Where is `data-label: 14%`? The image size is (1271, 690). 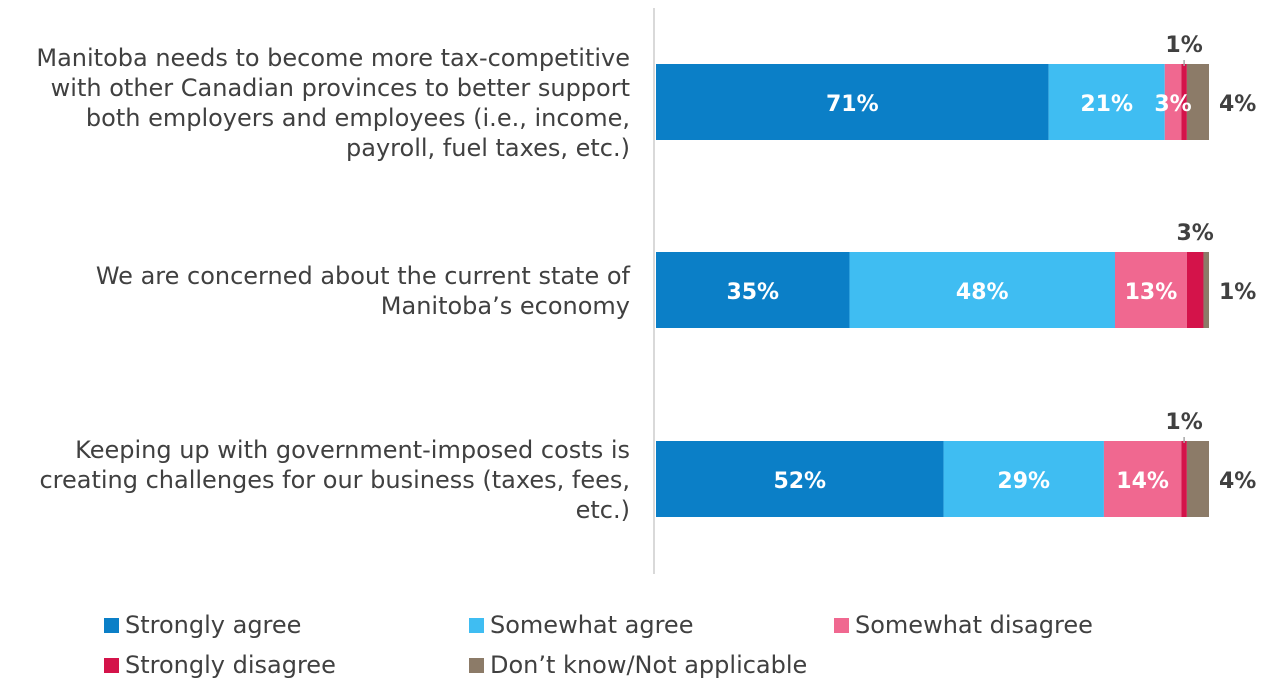 data-label: 14% is located at coordinates (1142, 481).